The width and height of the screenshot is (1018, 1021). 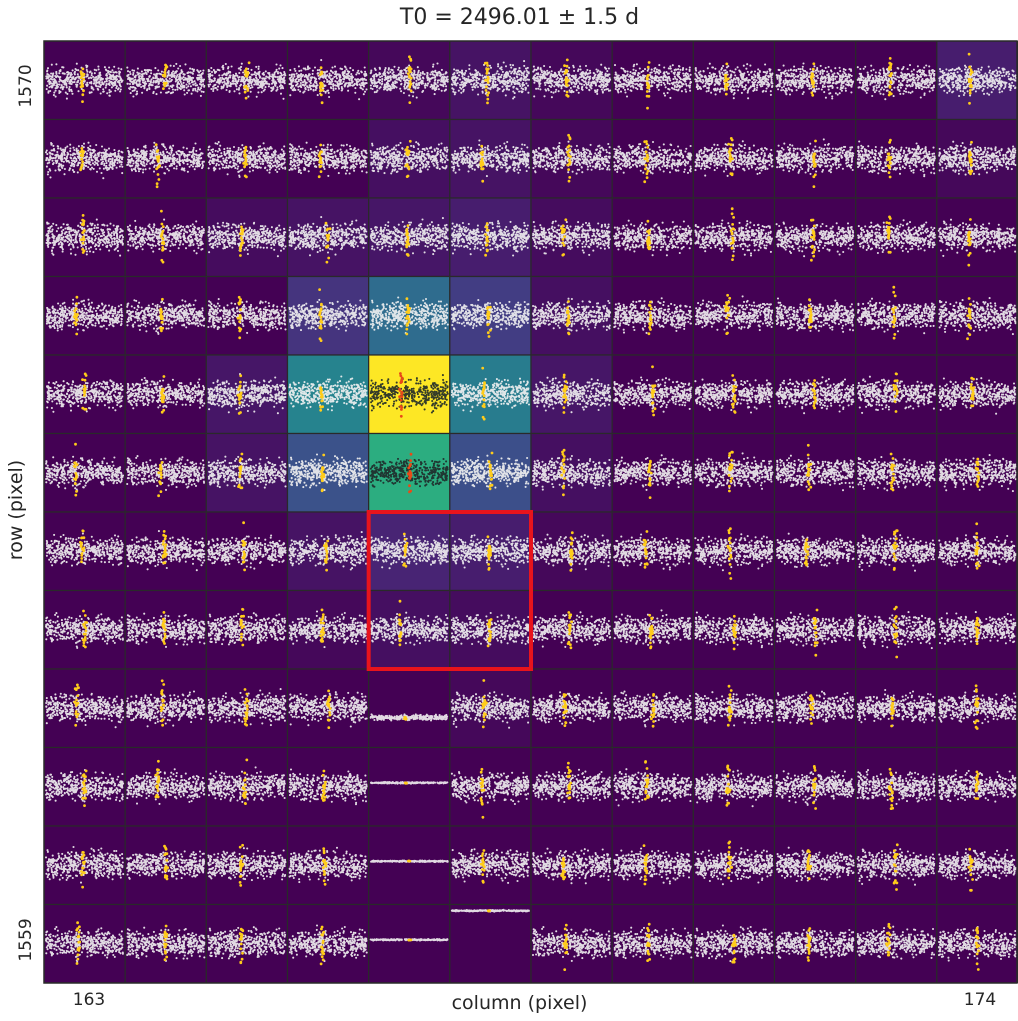 I want to click on pixel-cell-r1563-c169, so click(x=571, y=629).